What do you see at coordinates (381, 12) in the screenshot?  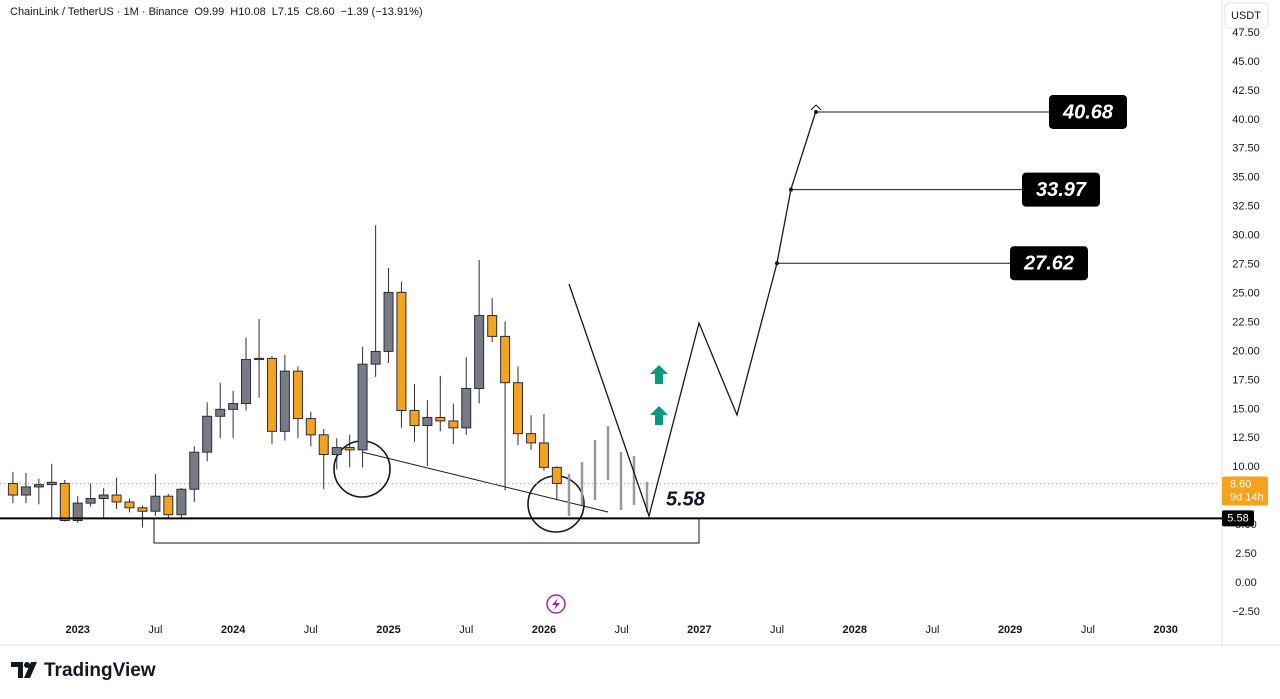 I see `price-change: −1.39 (−13.91%)` at bounding box center [381, 12].